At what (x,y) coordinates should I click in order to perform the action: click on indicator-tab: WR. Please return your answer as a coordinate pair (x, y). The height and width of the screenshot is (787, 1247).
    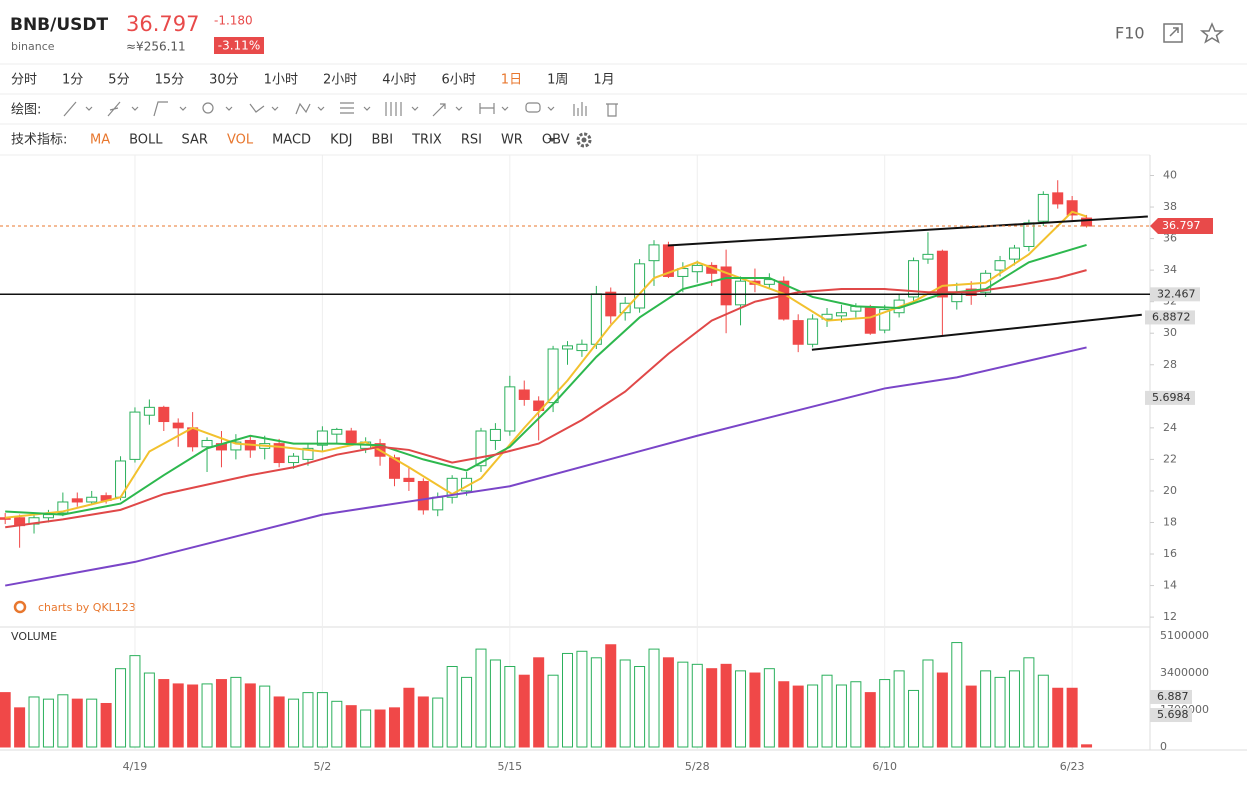
    Looking at the image, I should click on (512, 140).